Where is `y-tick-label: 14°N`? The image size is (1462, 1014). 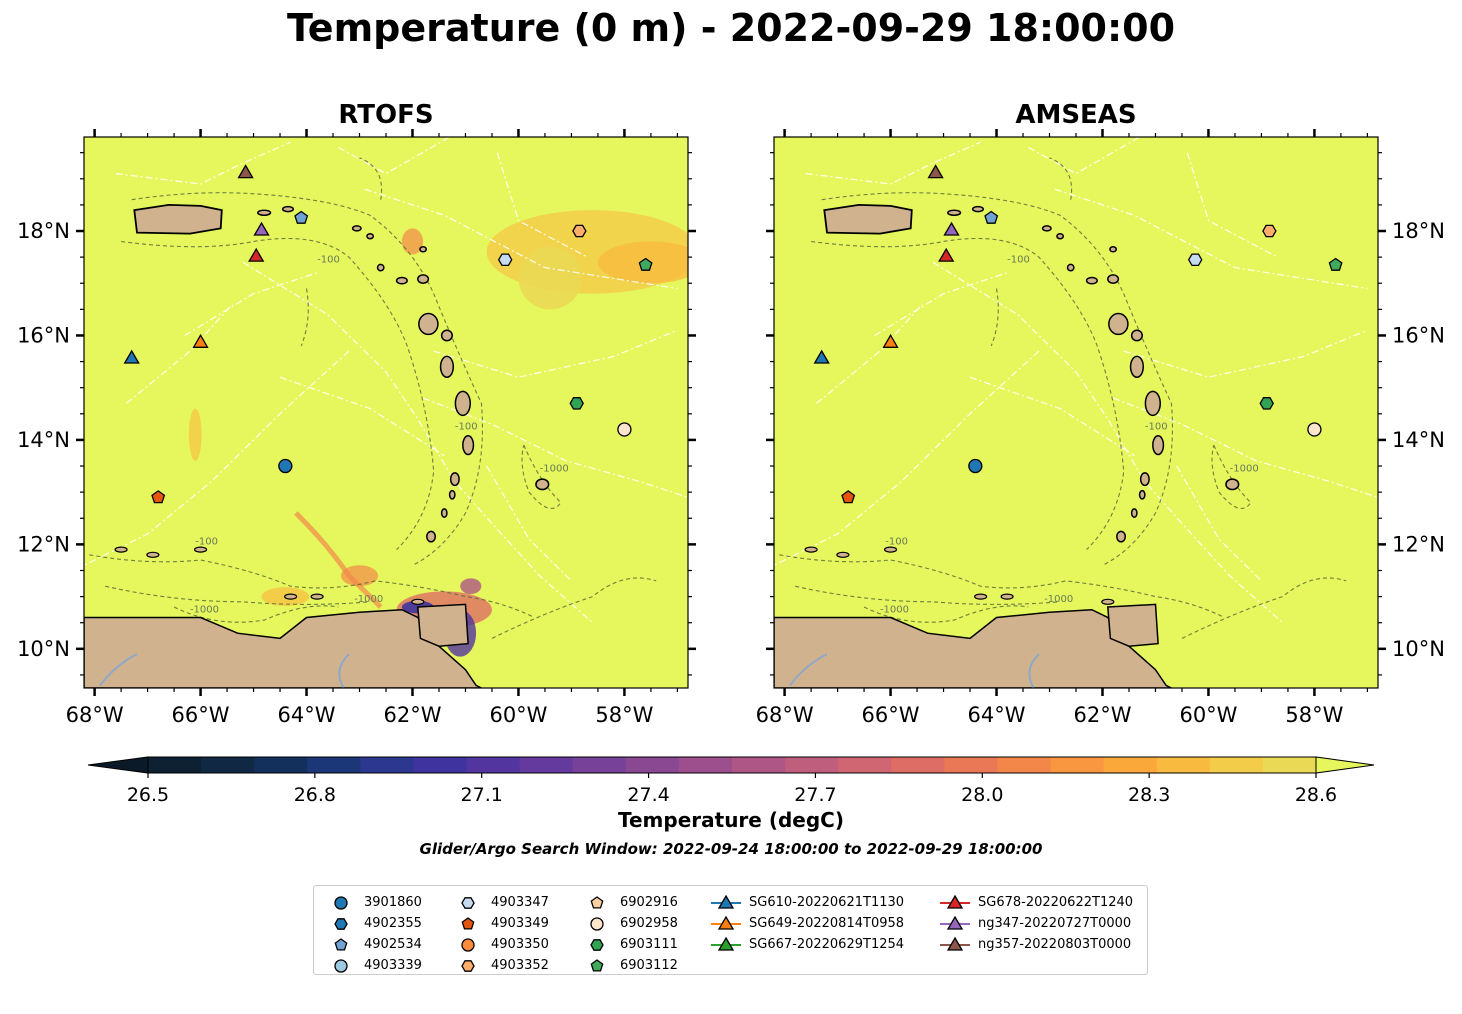 y-tick-label: 14°N is located at coordinates (43, 440).